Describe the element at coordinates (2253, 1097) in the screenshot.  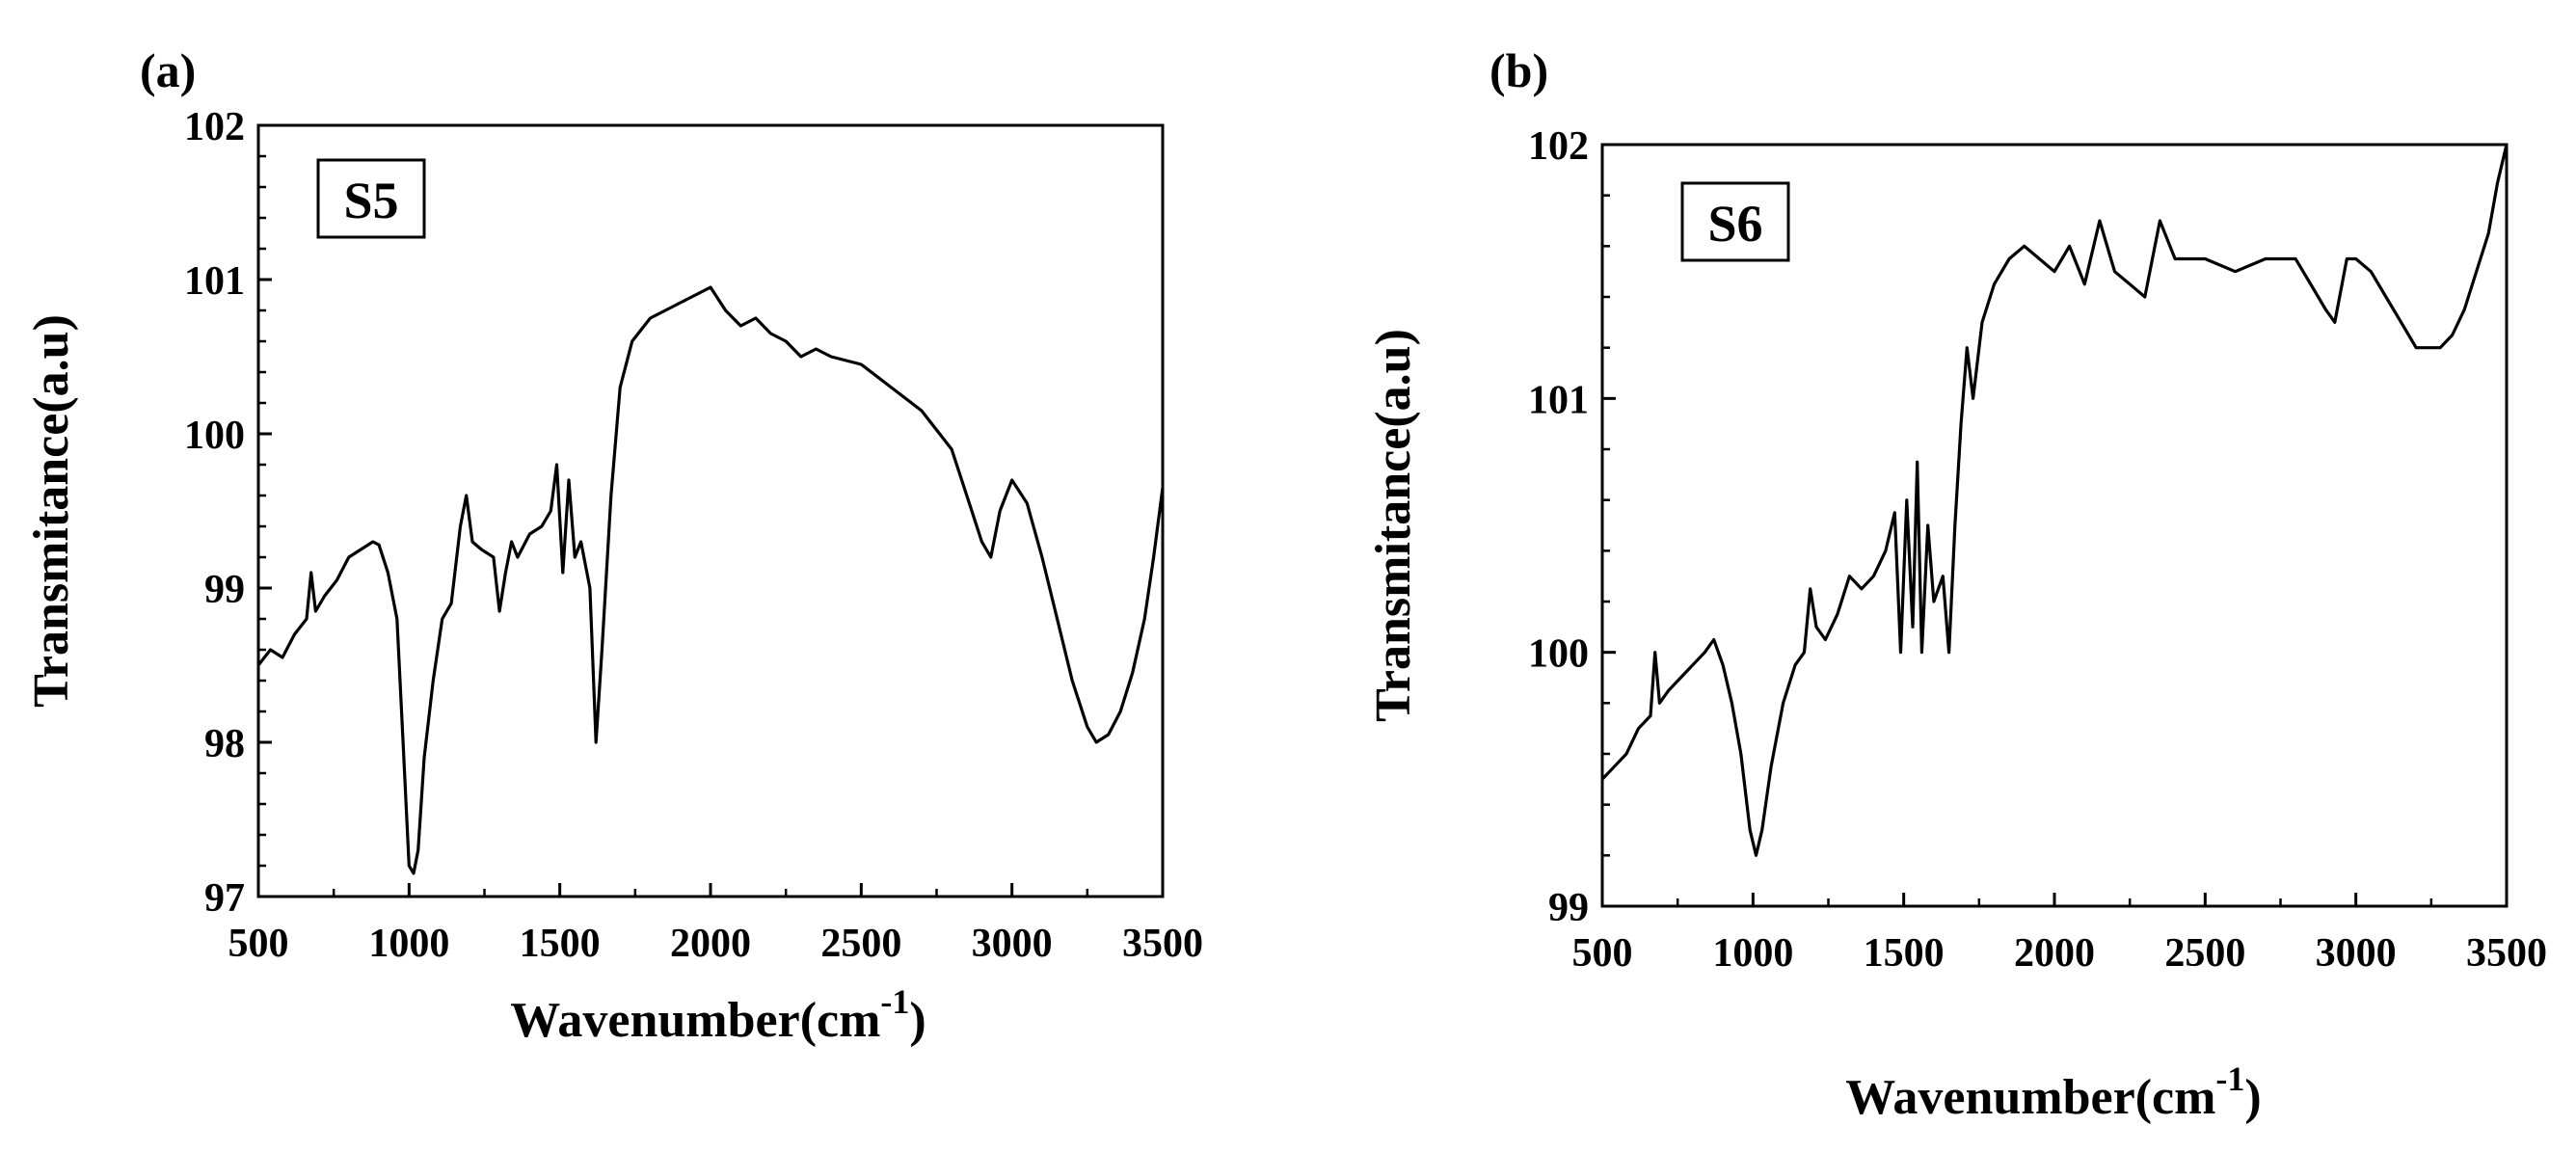
I see `panel-b-x-axis-title-tail: )` at that location.